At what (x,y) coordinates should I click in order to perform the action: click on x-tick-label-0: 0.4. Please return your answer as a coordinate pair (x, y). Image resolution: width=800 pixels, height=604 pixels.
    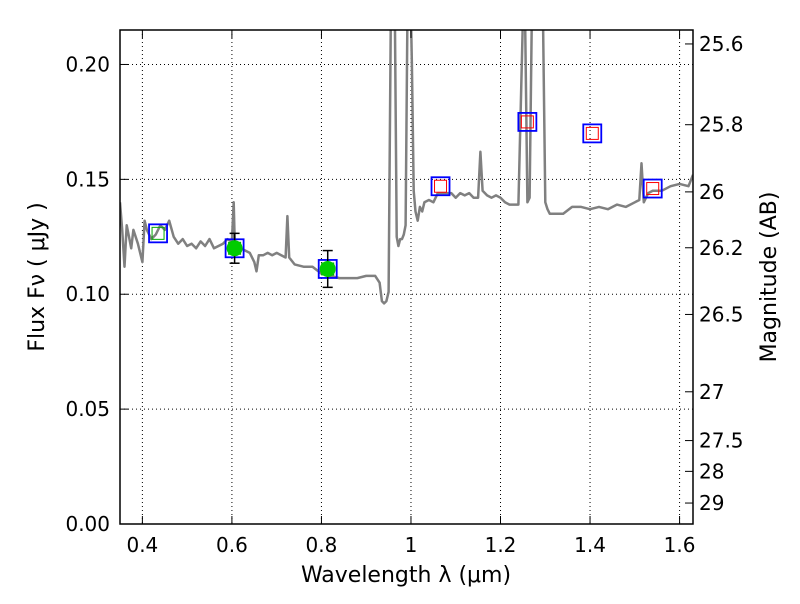
    Looking at the image, I should click on (142, 545).